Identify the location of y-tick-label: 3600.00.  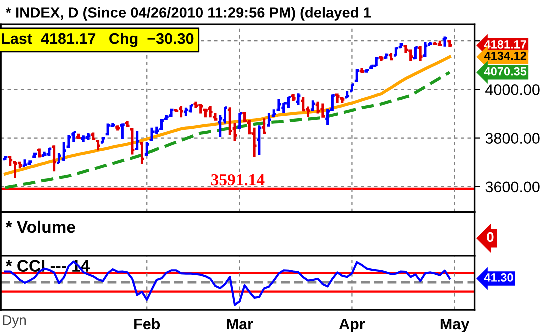
(513, 187).